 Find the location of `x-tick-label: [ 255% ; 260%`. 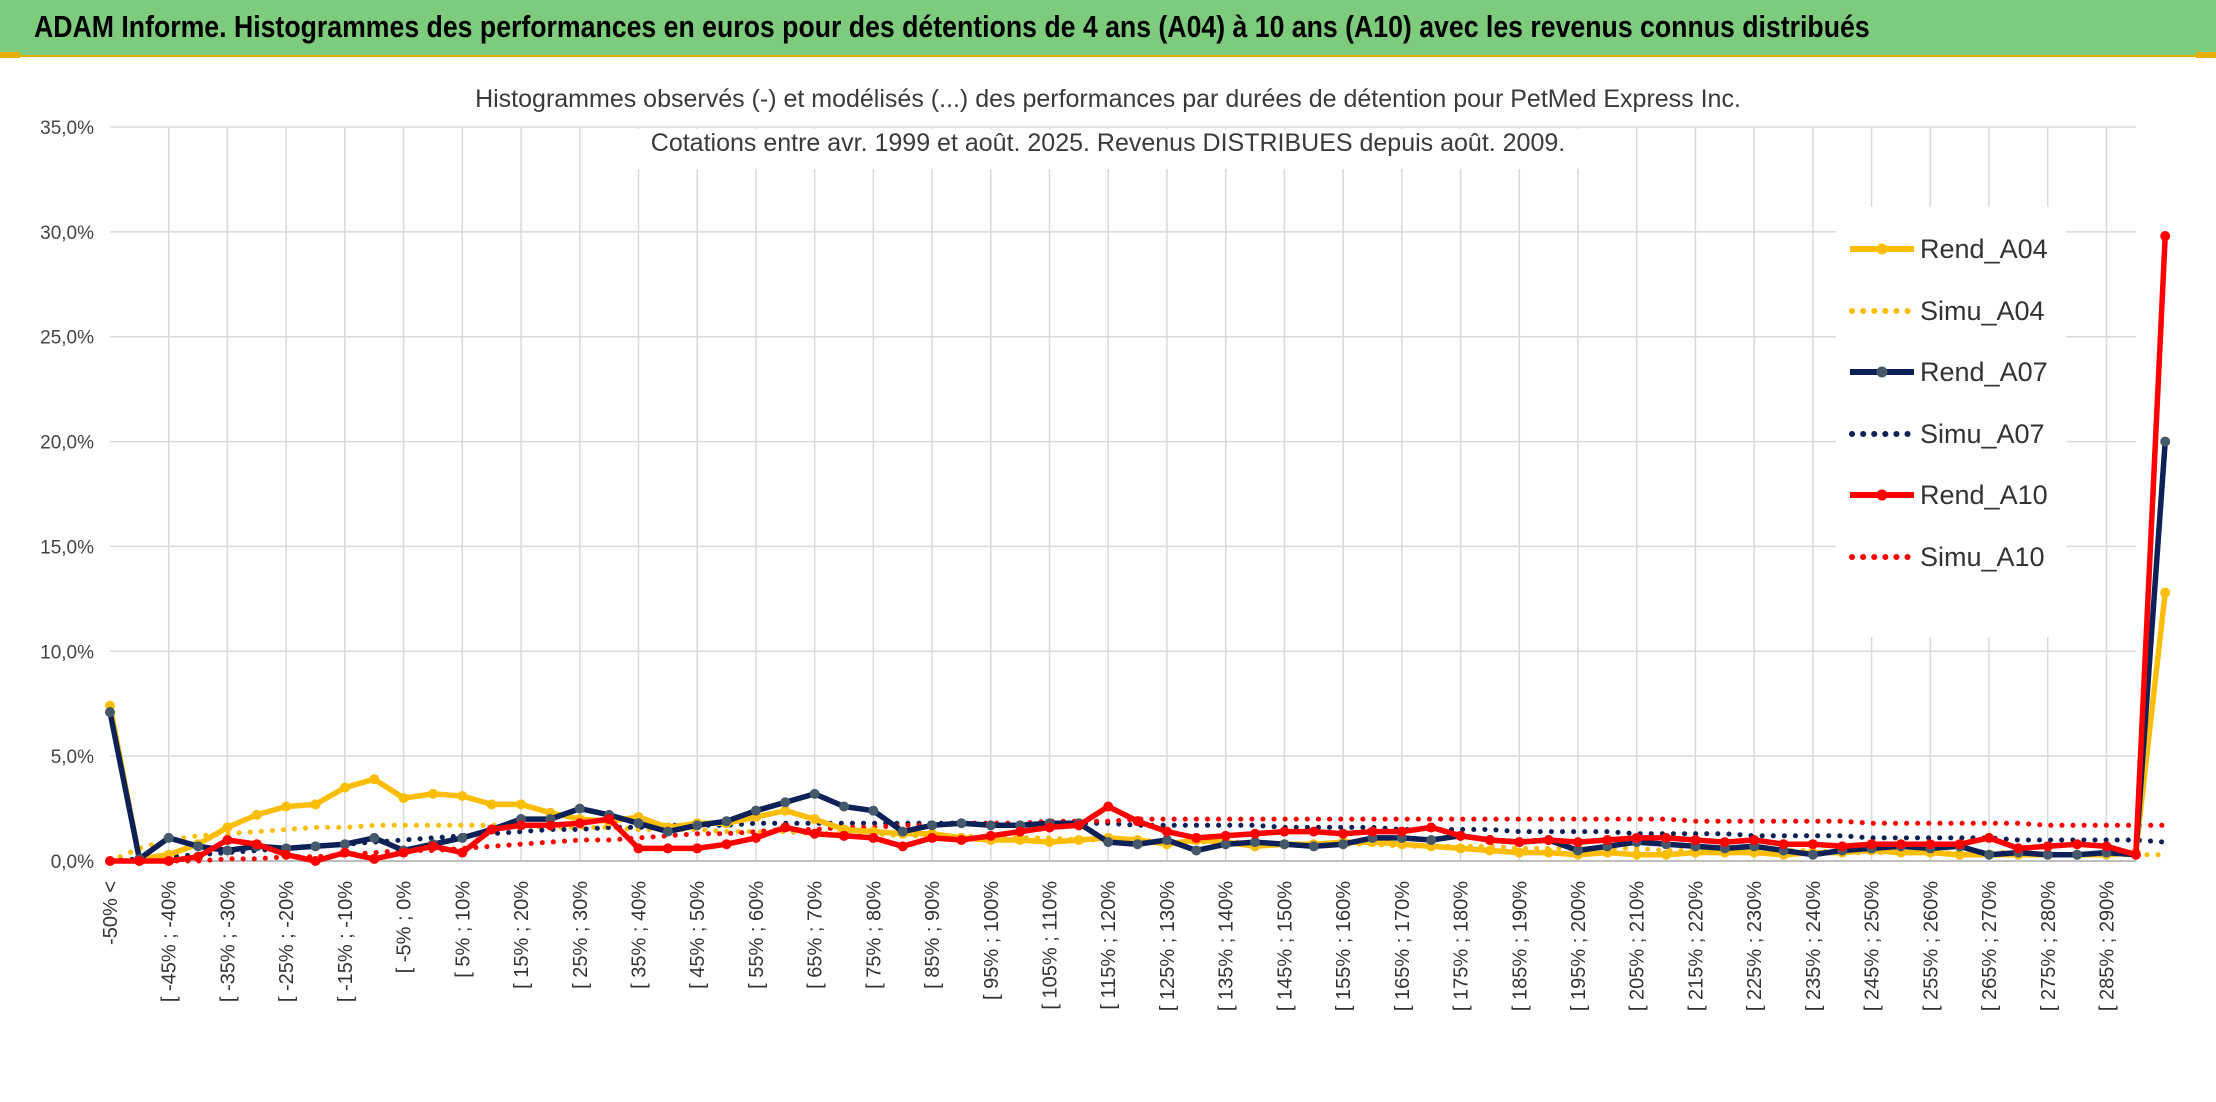

x-tick-label: [ 255% ; 260% is located at coordinates (1931, 946).